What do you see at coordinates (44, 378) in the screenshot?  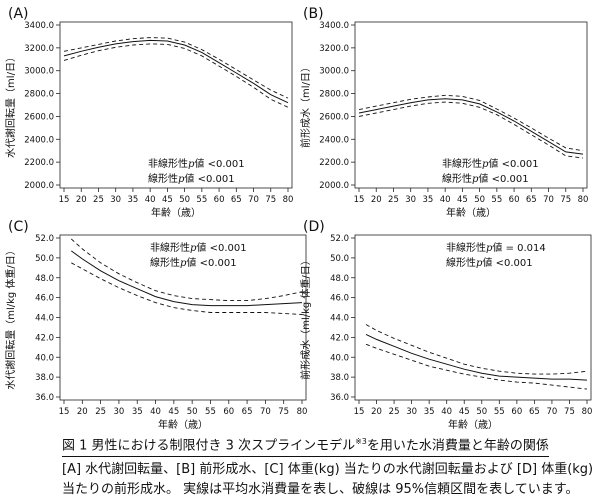 I see `panel-3-y-tick-label: 38.0` at bounding box center [44, 378].